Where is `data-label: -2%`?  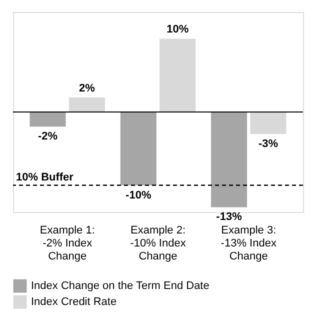 data-label: -2% is located at coordinates (48, 136).